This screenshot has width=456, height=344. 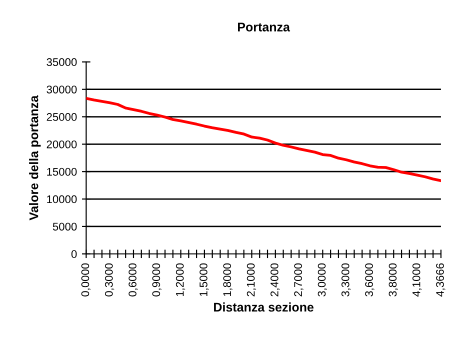 What do you see at coordinates (62, 199) in the screenshot?
I see `y-tick-label: 10000` at bounding box center [62, 199].